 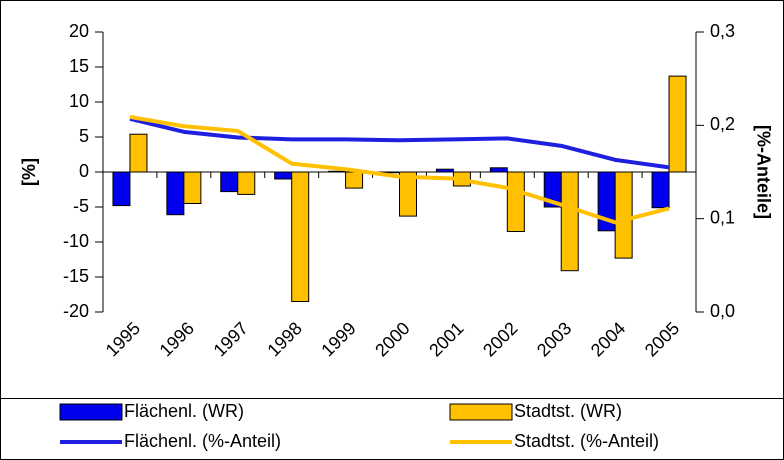 I want to click on y-tick-label: 10, so click(x=79, y=101).